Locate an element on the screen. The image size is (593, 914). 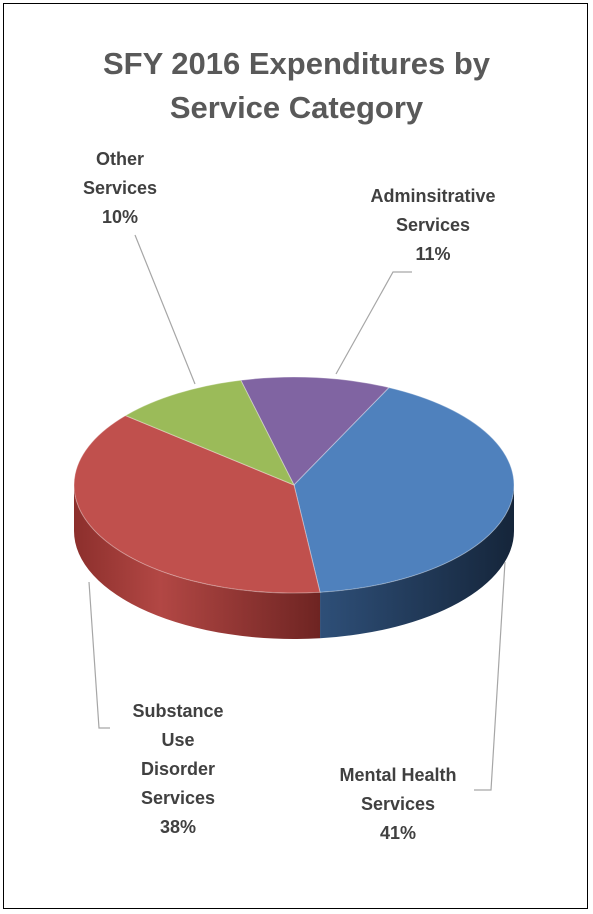
slice-name-label-3: Use is located at coordinates (177, 740).